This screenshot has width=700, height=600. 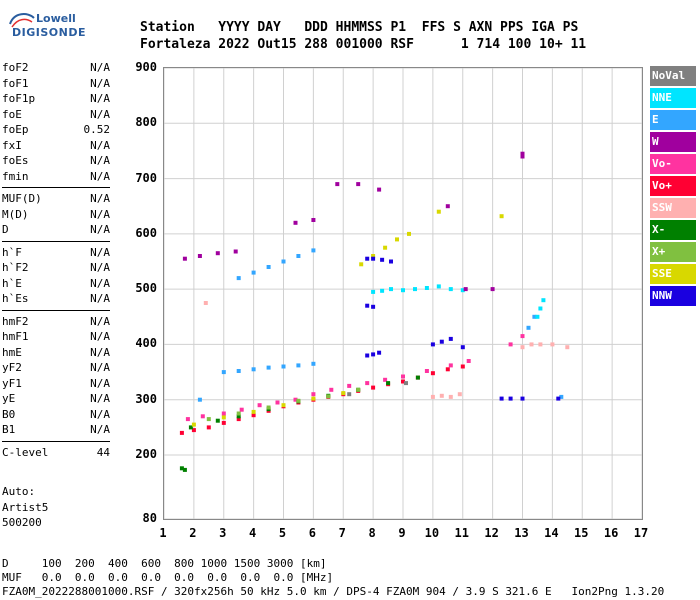 I want to click on param-row: yF2 N/A, so click(x=56, y=368).